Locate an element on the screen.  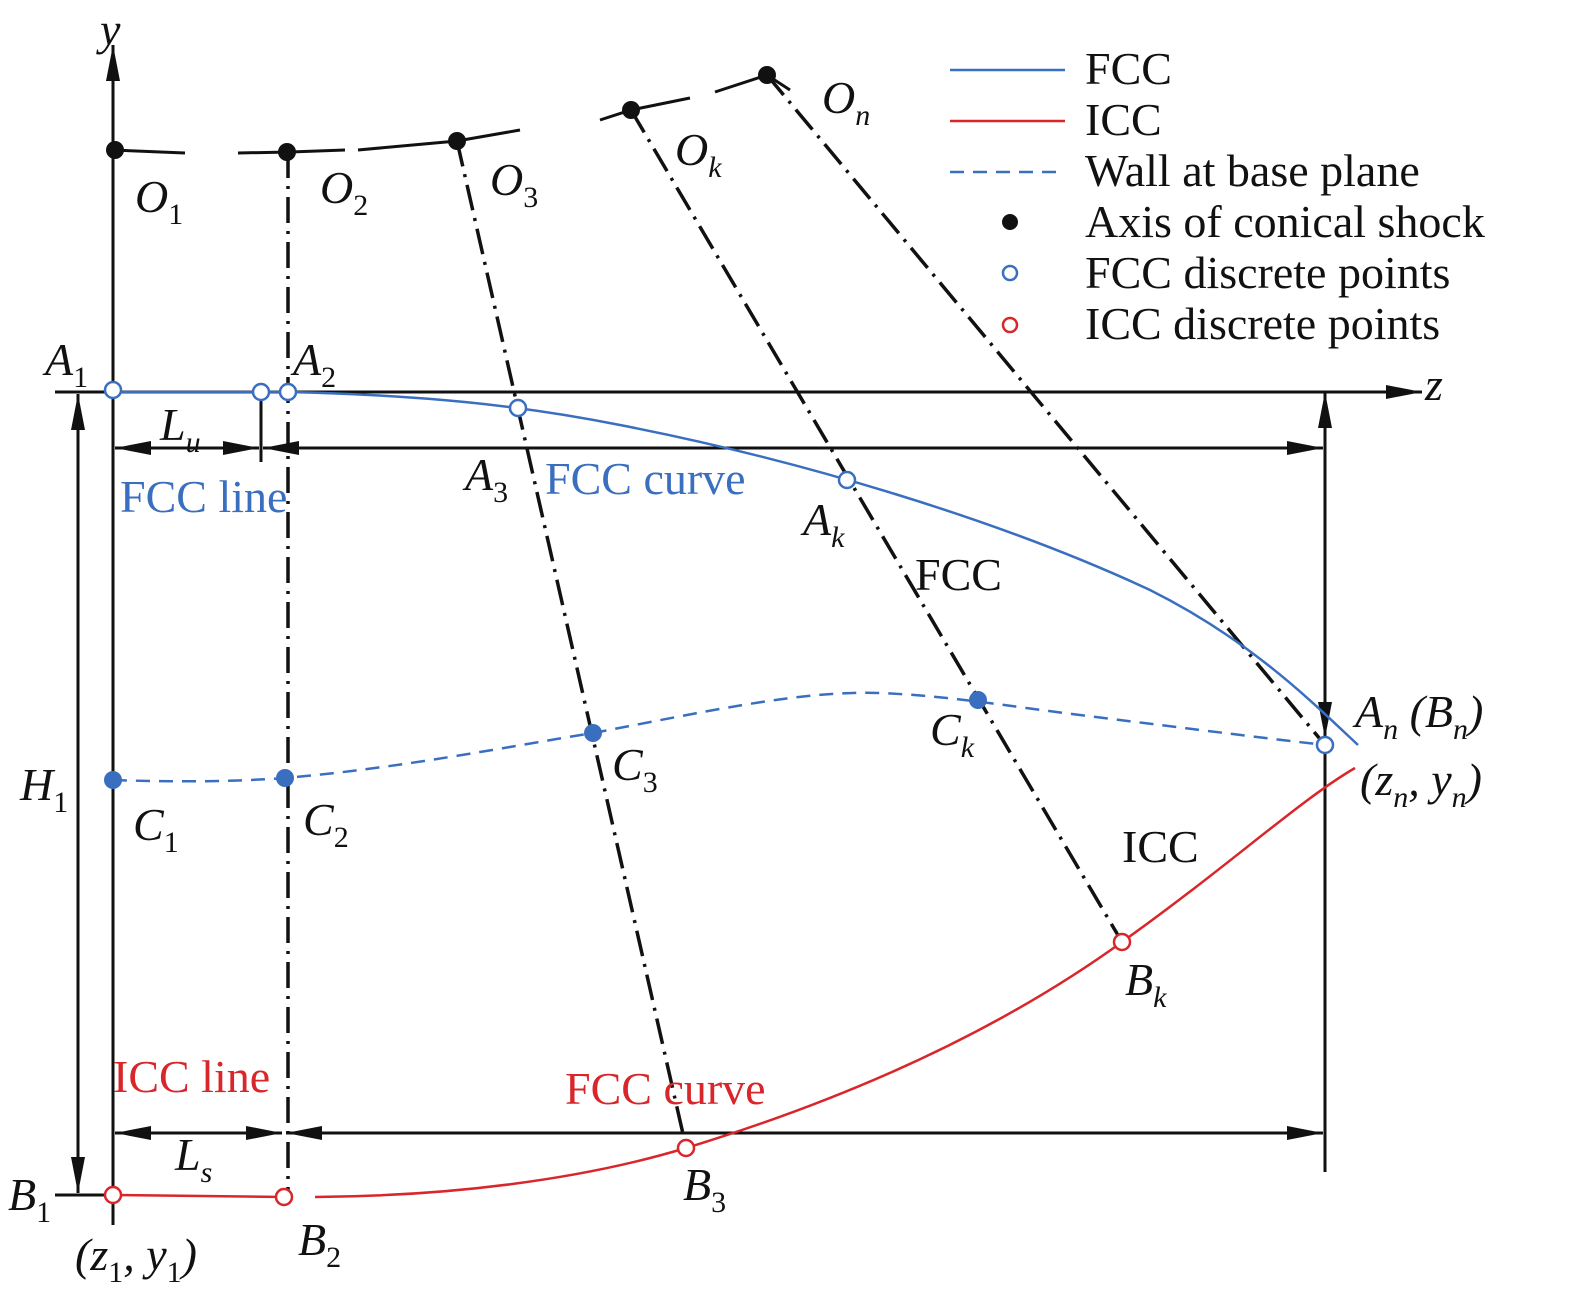
math-label: O3 is located at coordinates (514, 184).